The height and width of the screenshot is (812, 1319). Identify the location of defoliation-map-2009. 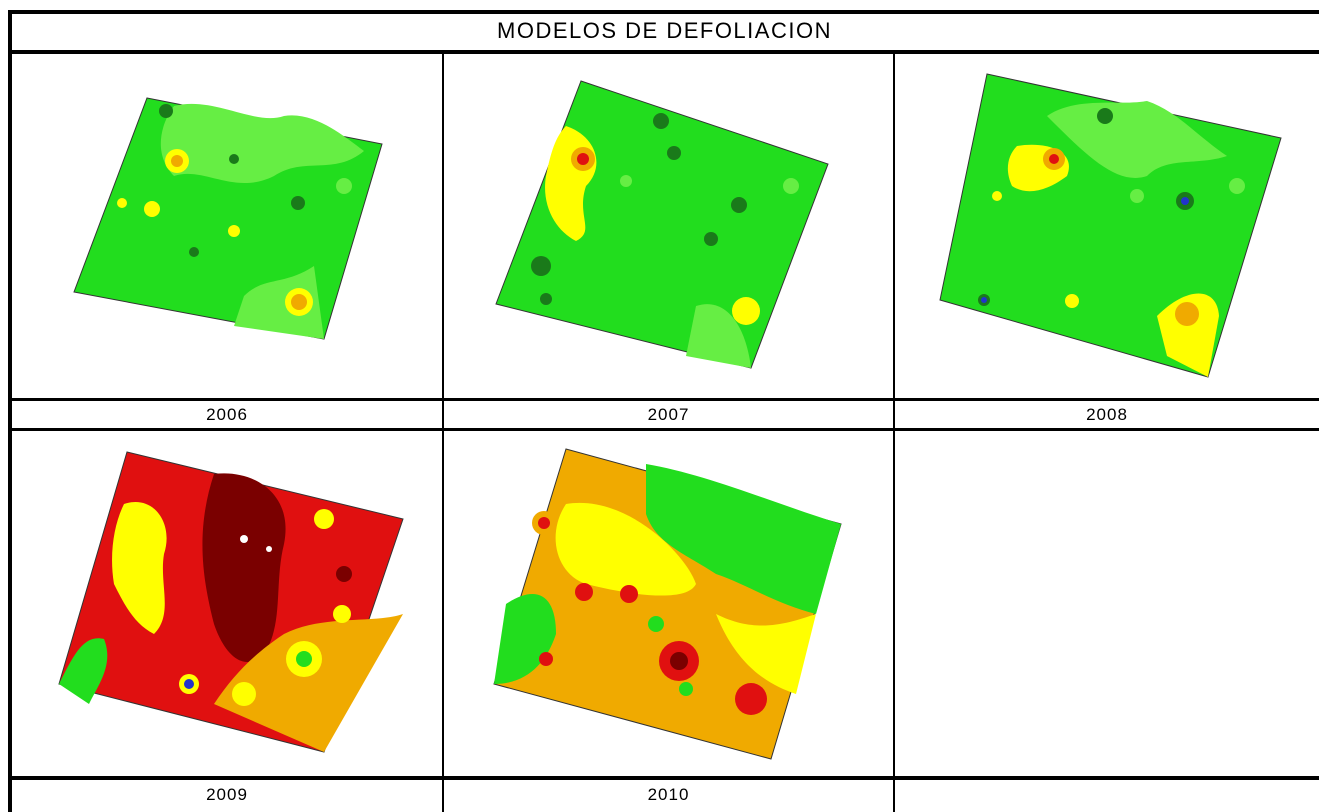
(228, 605).